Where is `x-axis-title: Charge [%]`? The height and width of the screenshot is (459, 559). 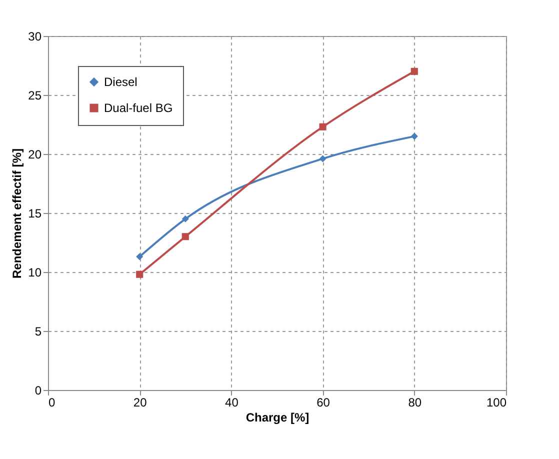 x-axis-title: Charge [%] is located at coordinates (278, 417).